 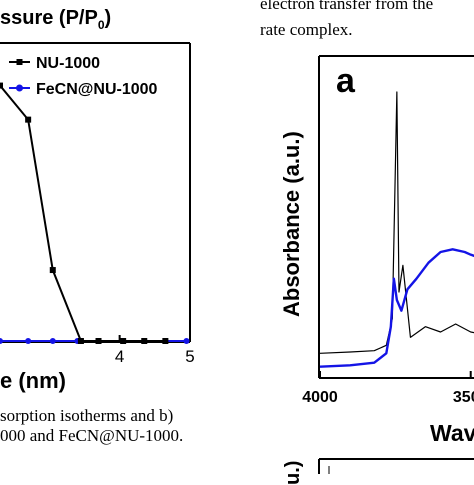 I want to click on spectrum-line, so click(x=396, y=308).